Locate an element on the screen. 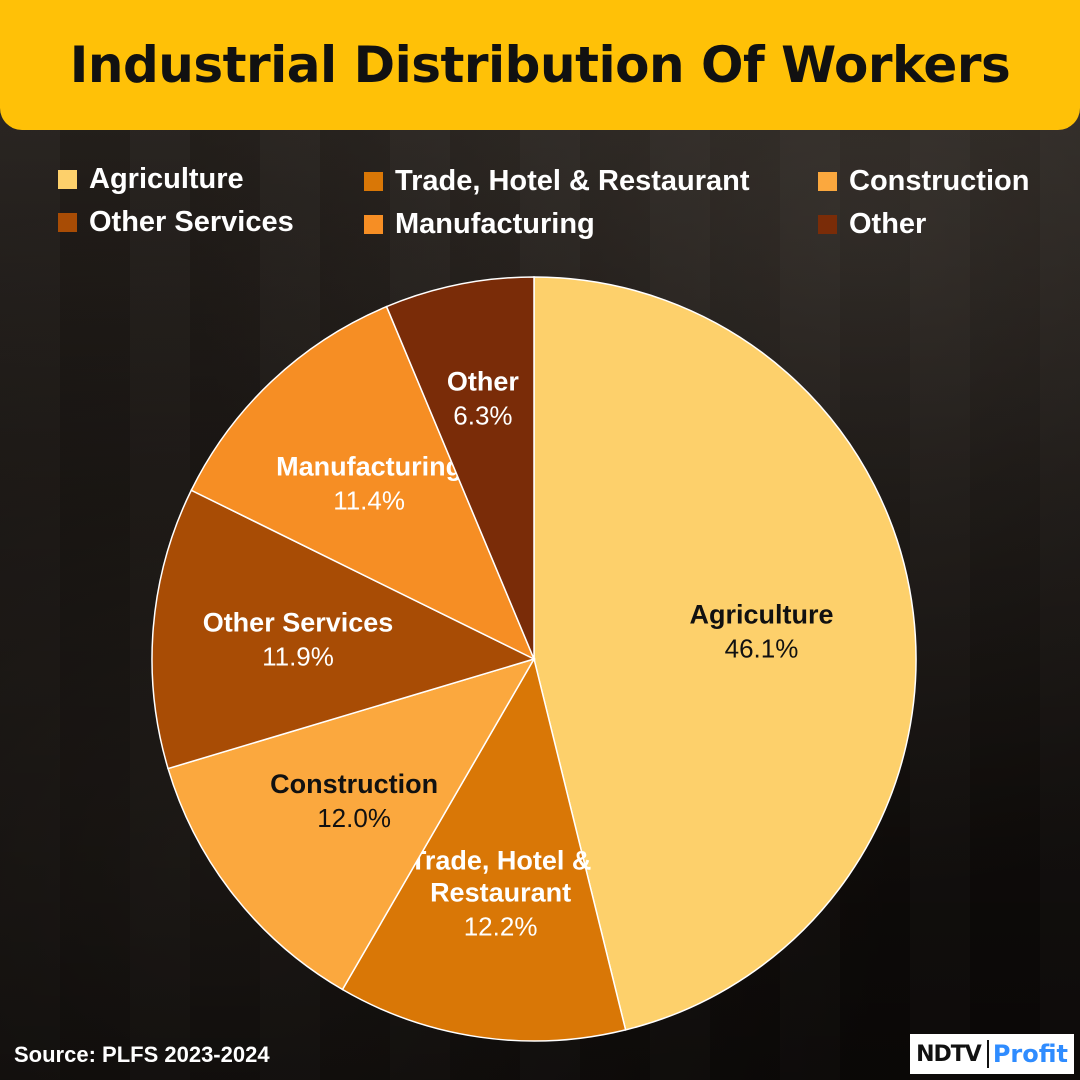  legend-item-trade-hotel-restaurant: Trade, Hotel & Restaurant is located at coordinates (557, 181).